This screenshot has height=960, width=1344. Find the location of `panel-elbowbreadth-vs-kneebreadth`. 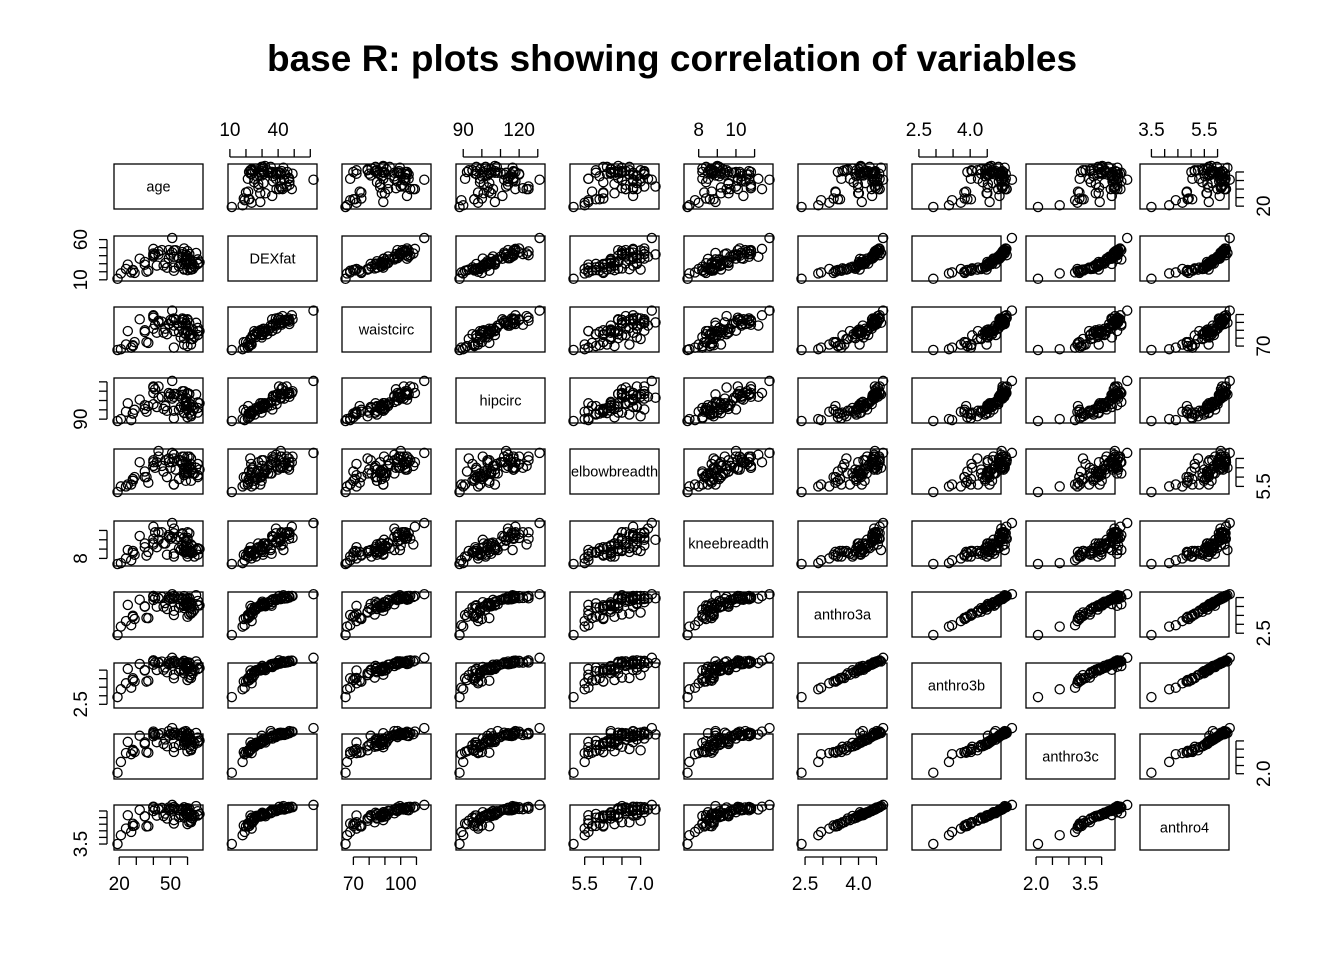

panel-elbowbreadth-vs-kneebreadth is located at coordinates (728, 471).